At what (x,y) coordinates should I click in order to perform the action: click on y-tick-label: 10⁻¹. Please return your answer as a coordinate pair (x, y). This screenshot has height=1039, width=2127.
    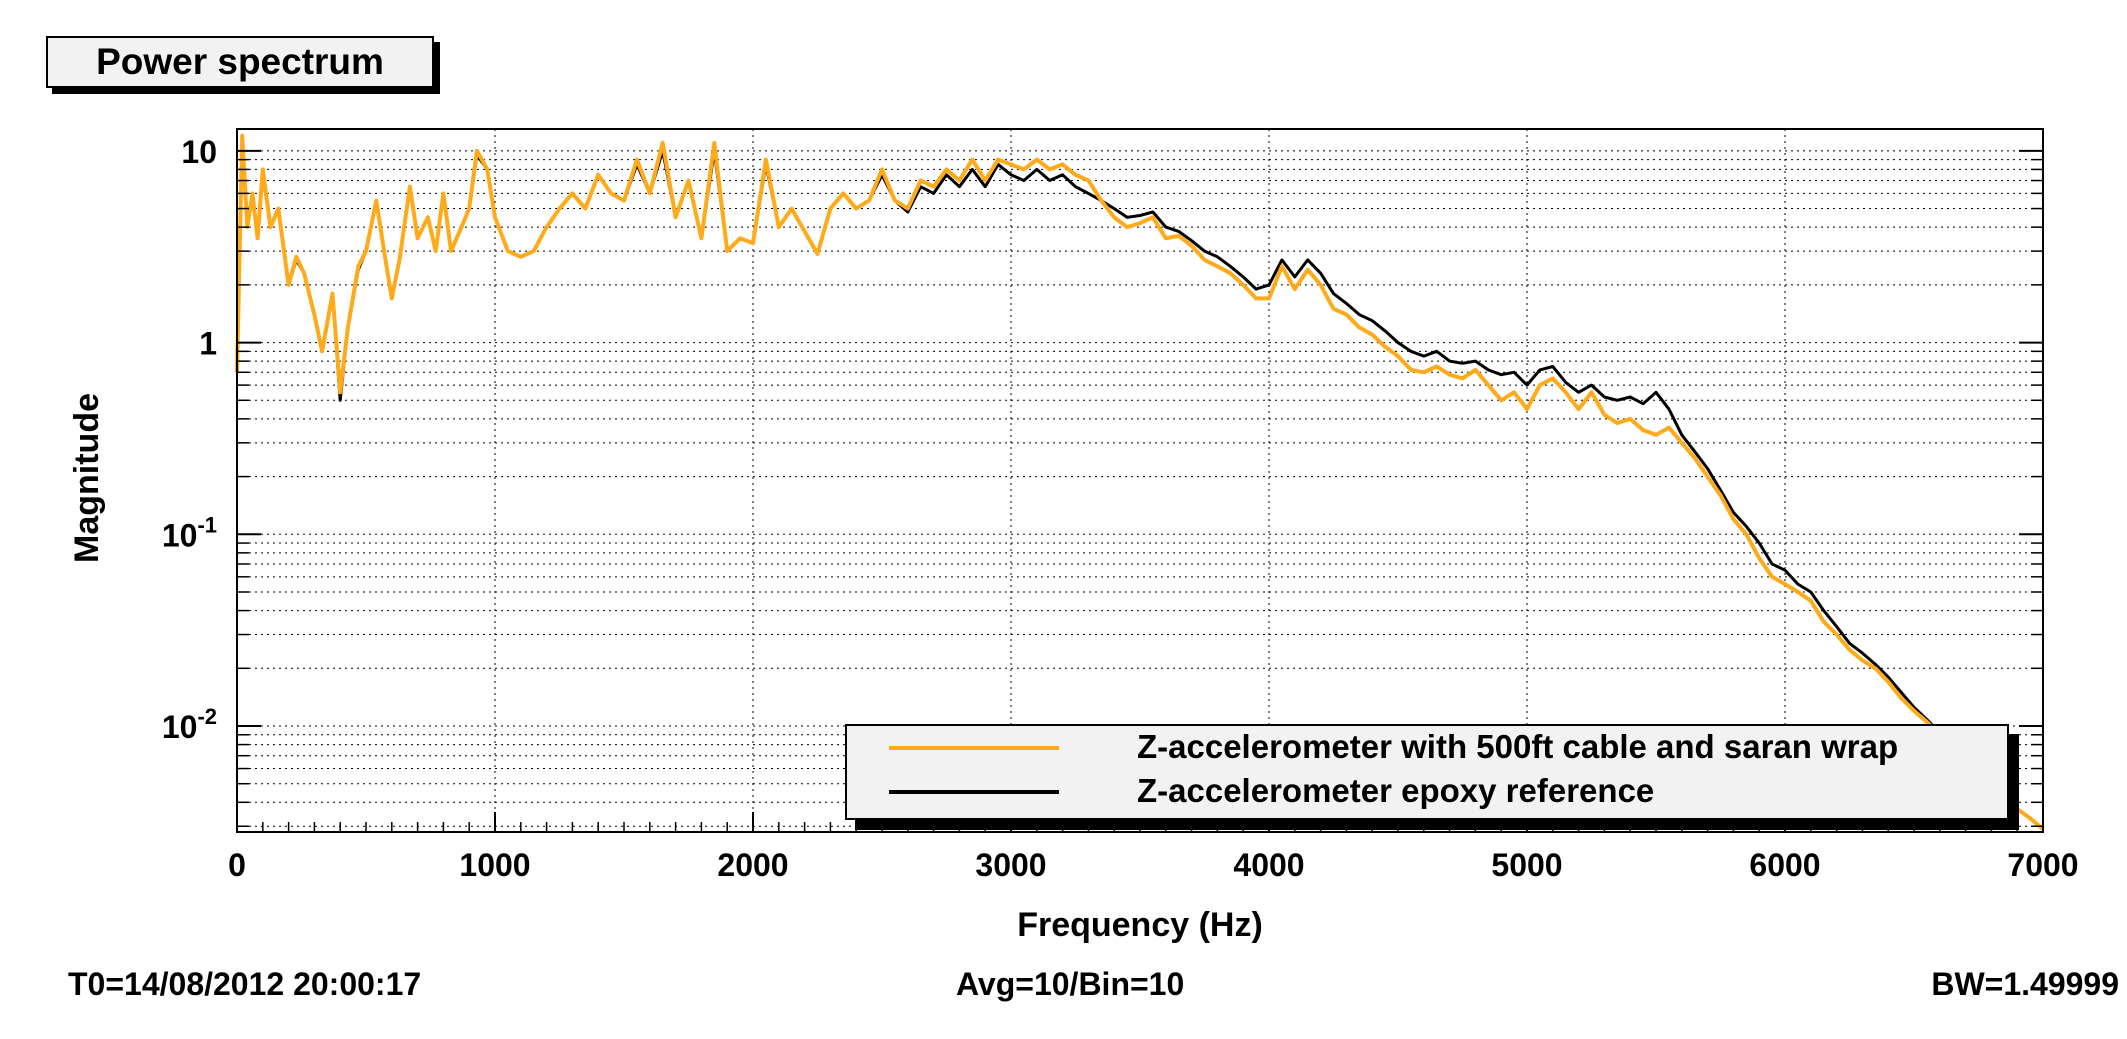
    Looking at the image, I should click on (189, 532).